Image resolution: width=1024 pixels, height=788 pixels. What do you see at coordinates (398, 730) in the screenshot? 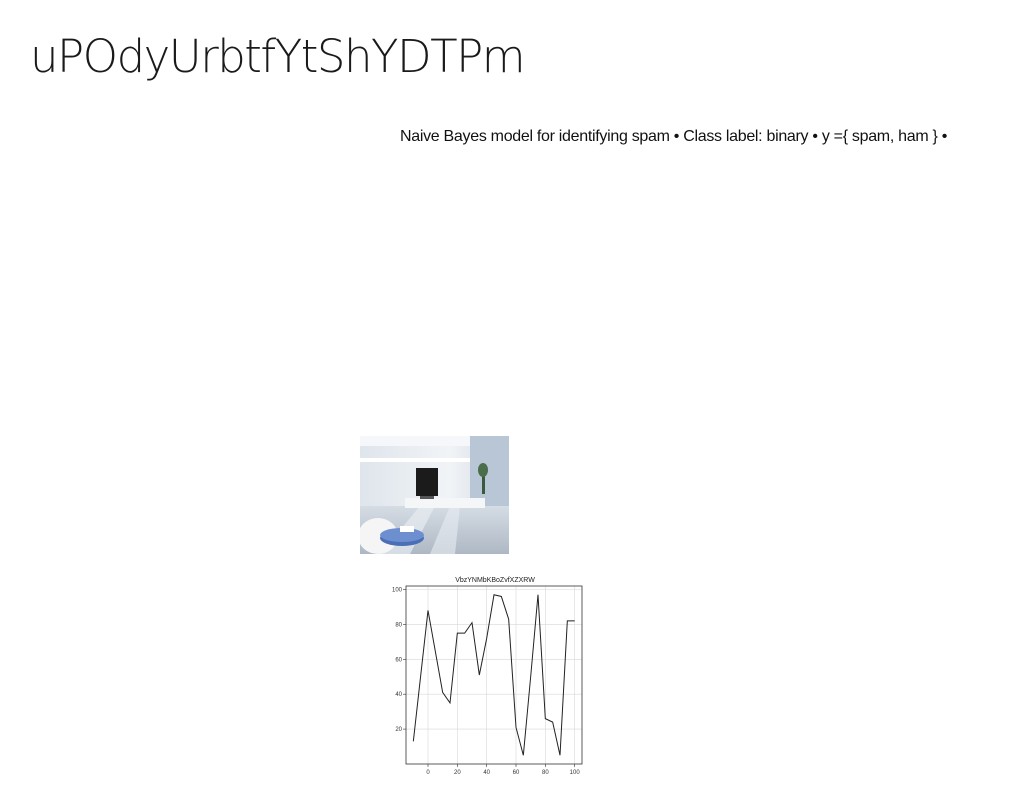
I see `y-tick-label: 20` at bounding box center [398, 730].